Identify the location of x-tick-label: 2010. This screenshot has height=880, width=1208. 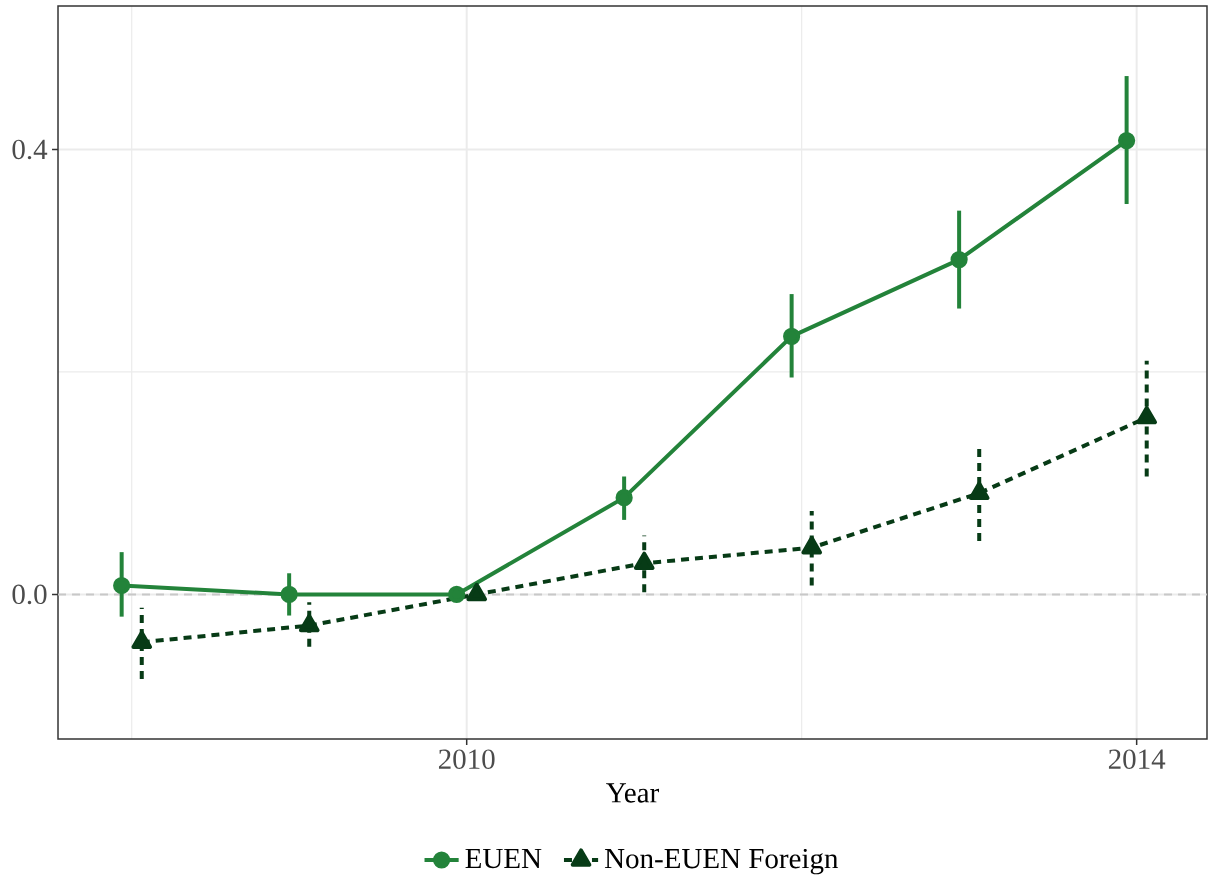
(466, 759).